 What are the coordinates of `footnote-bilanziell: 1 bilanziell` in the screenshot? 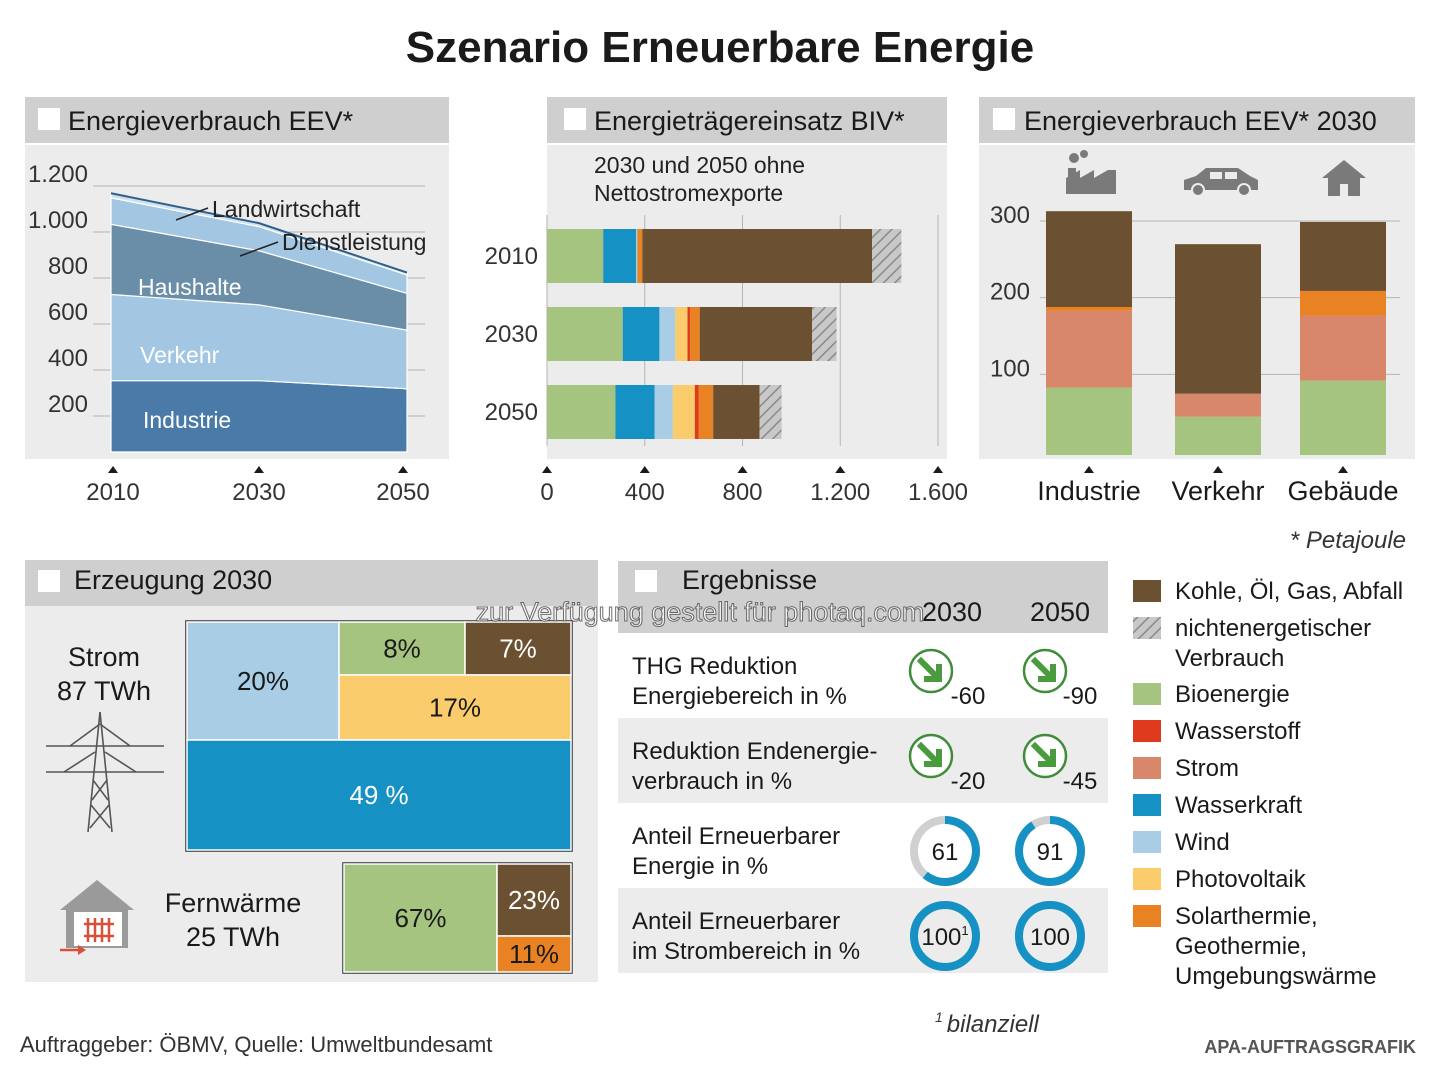 It's located at (987, 1023).